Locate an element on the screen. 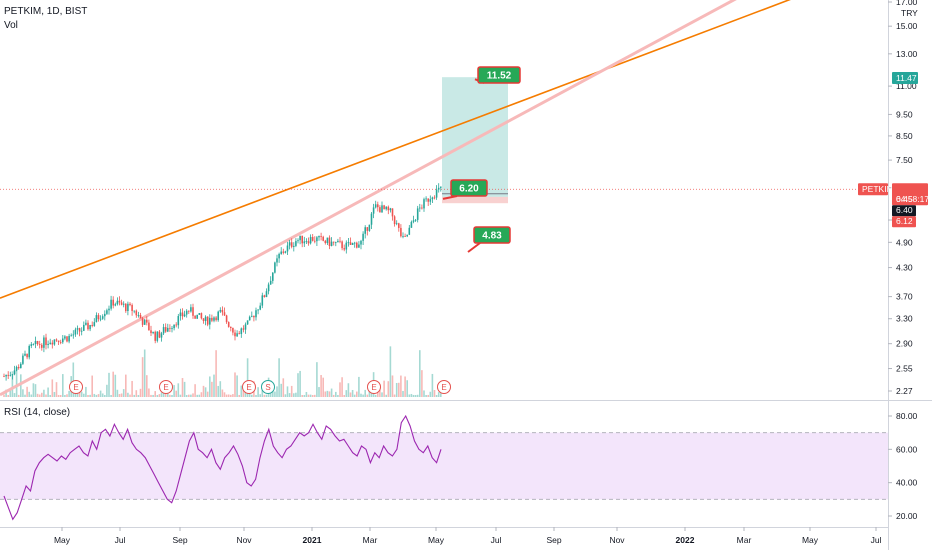 The height and width of the screenshot is (555, 932). tag-price-bg is located at coordinates (910, 194).